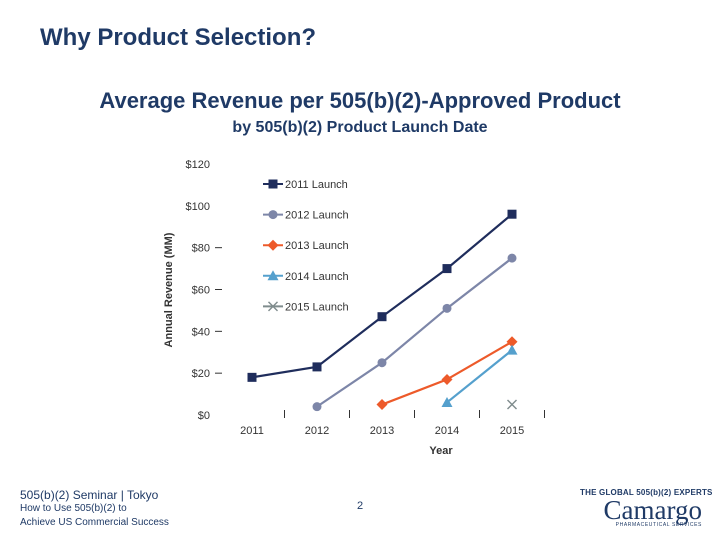  I want to click on x-axis-title: Year, so click(441, 451).